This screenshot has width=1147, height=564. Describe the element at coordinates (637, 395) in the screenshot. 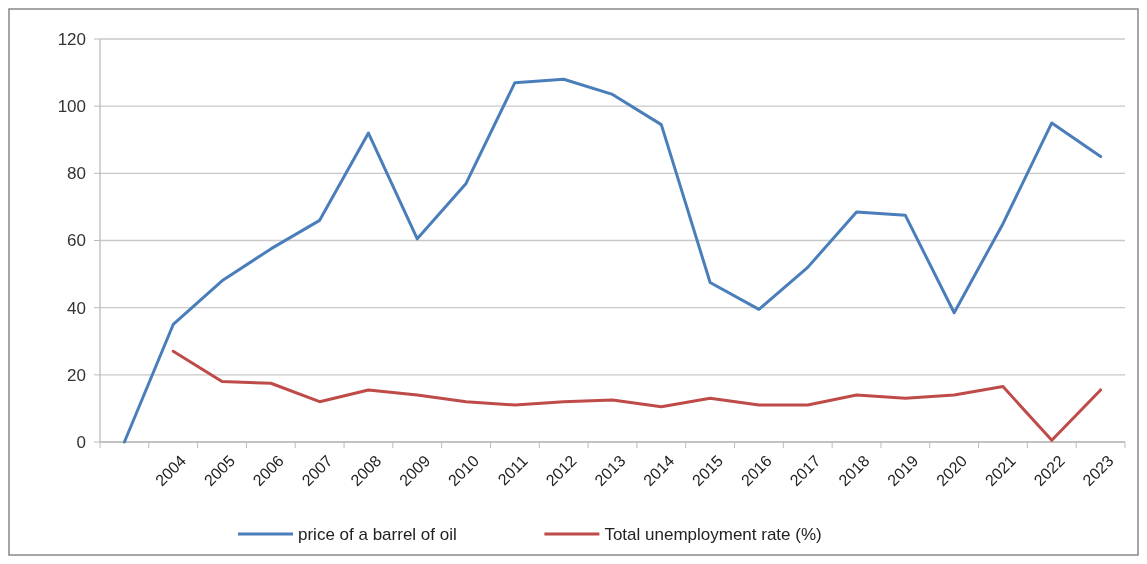

I see `line-series` at that location.